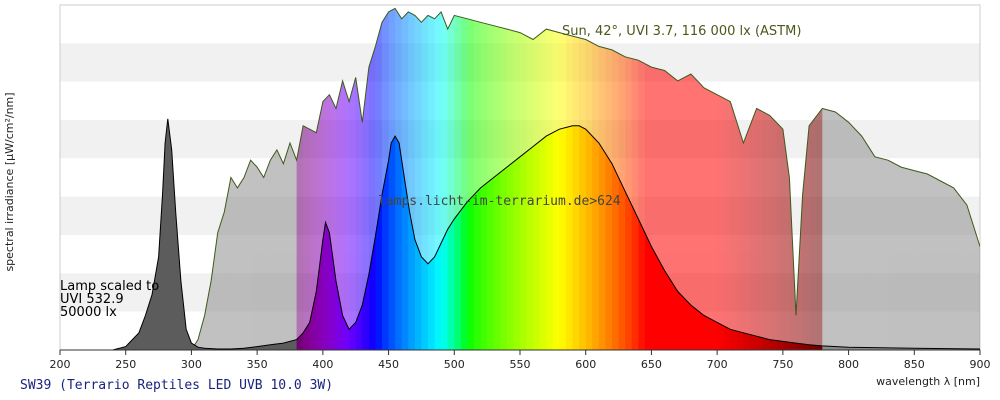 The image size is (1000, 400). What do you see at coordinates (88, 312) in the screenshot?
I see `lamp-note-line-3: 50000 lx` at bounding box center [88, 312].